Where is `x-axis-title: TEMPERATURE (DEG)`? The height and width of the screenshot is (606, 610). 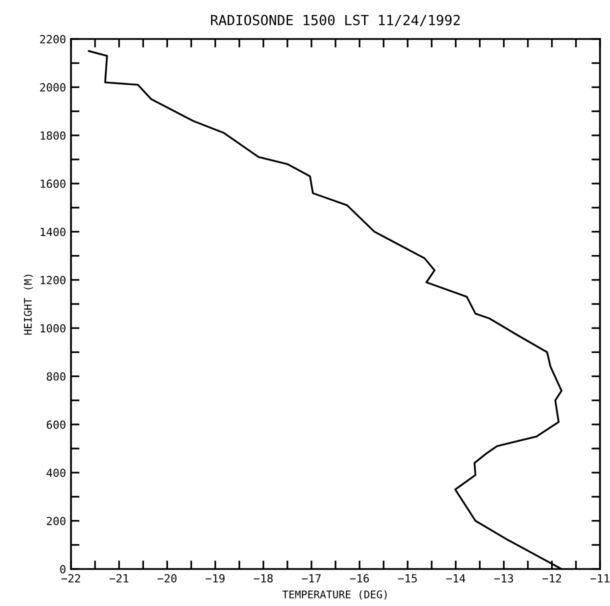 x-axis-title: TEMPERATURE (DEG) is located at coordinates (334, 595).